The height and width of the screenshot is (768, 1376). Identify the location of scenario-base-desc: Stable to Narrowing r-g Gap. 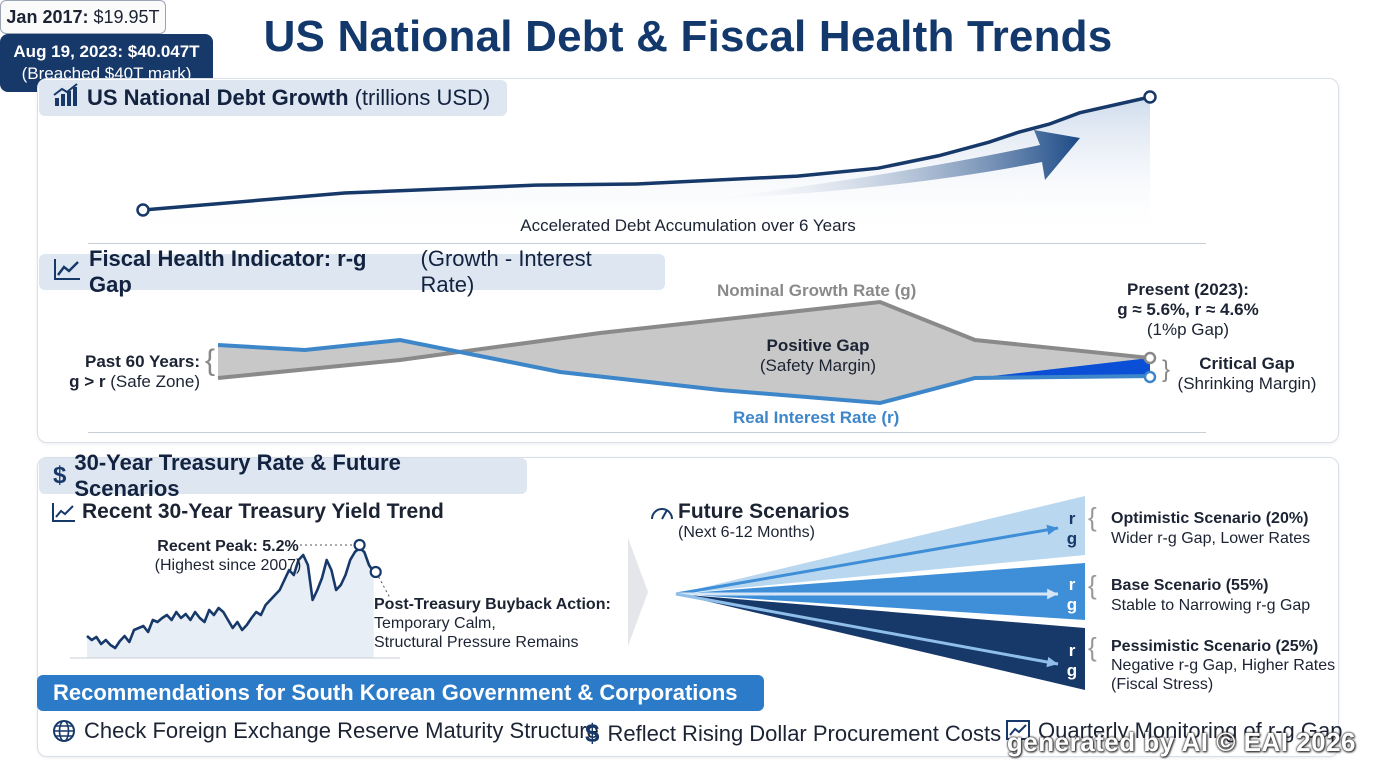
(1211, 605).